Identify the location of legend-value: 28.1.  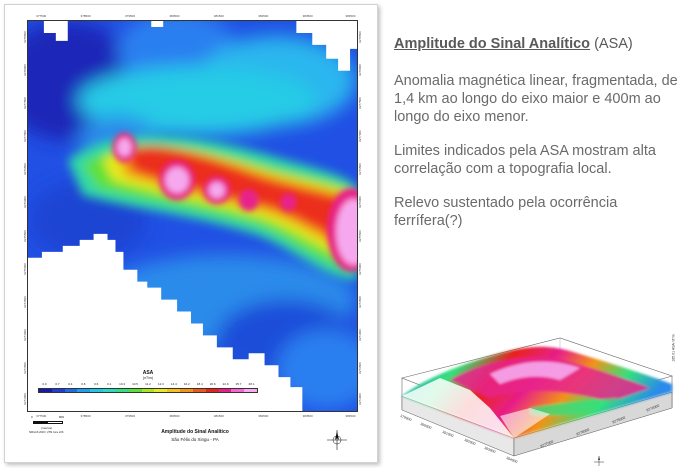
(251, 384).